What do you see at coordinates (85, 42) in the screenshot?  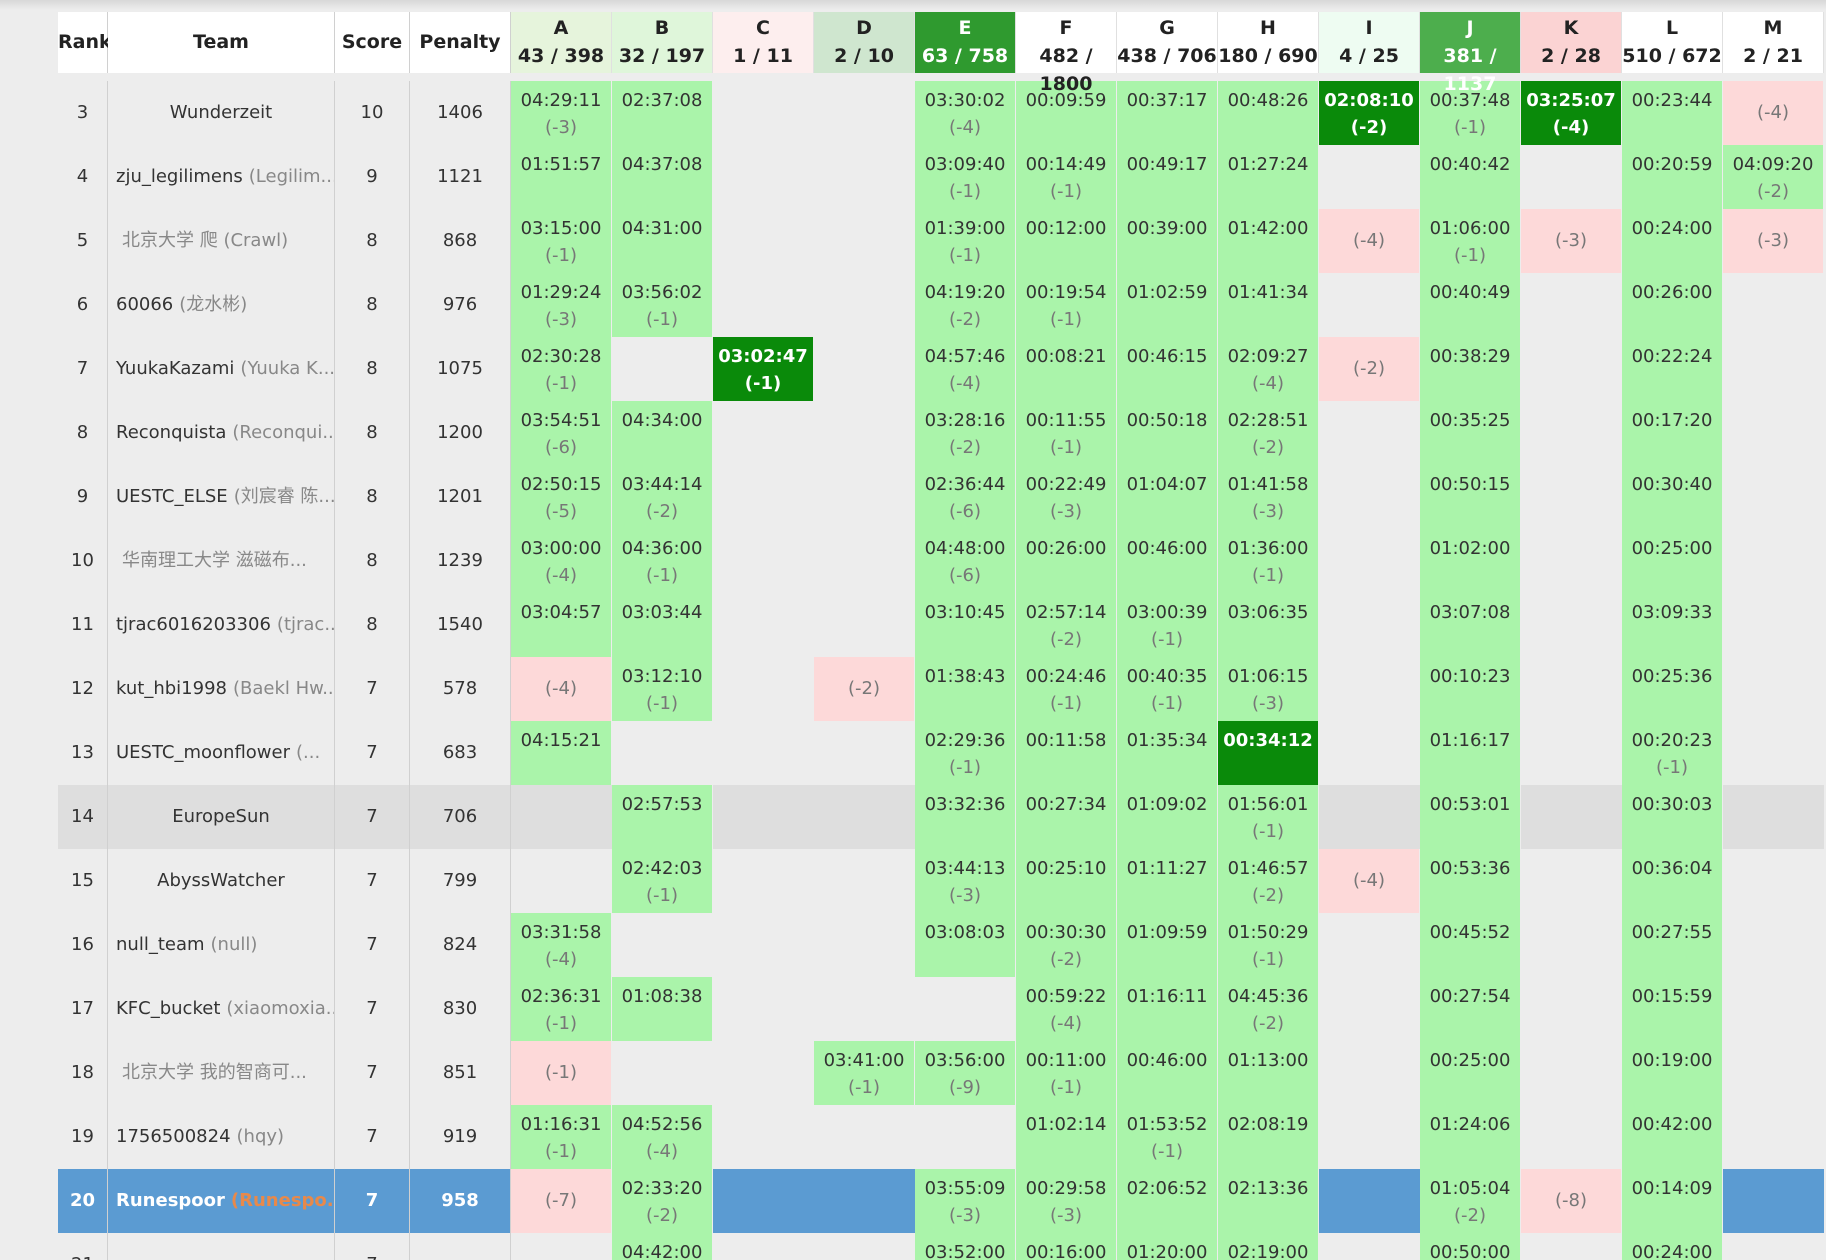 I see `column-header: Rank` at bounding box center [85, 42].